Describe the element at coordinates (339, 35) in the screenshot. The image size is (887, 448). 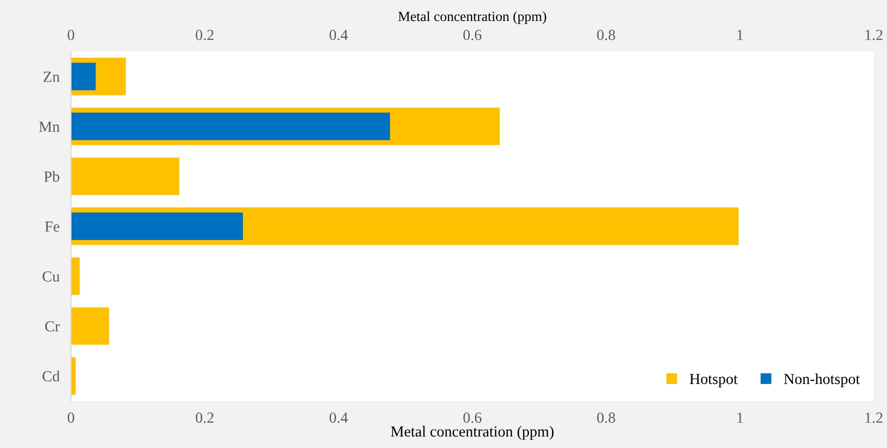
I see `x2-tick-label: 0.4` at that location.